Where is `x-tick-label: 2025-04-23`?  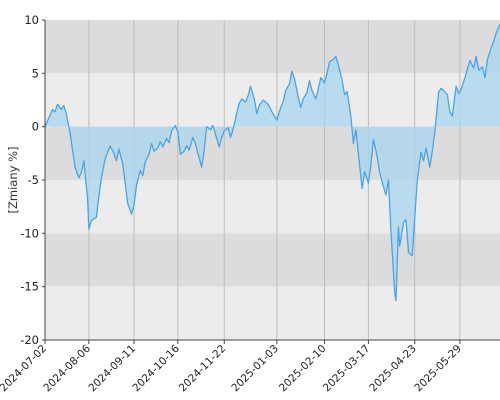
x-tick-label: 2025-04-23 is located at coordinates (393, 369).